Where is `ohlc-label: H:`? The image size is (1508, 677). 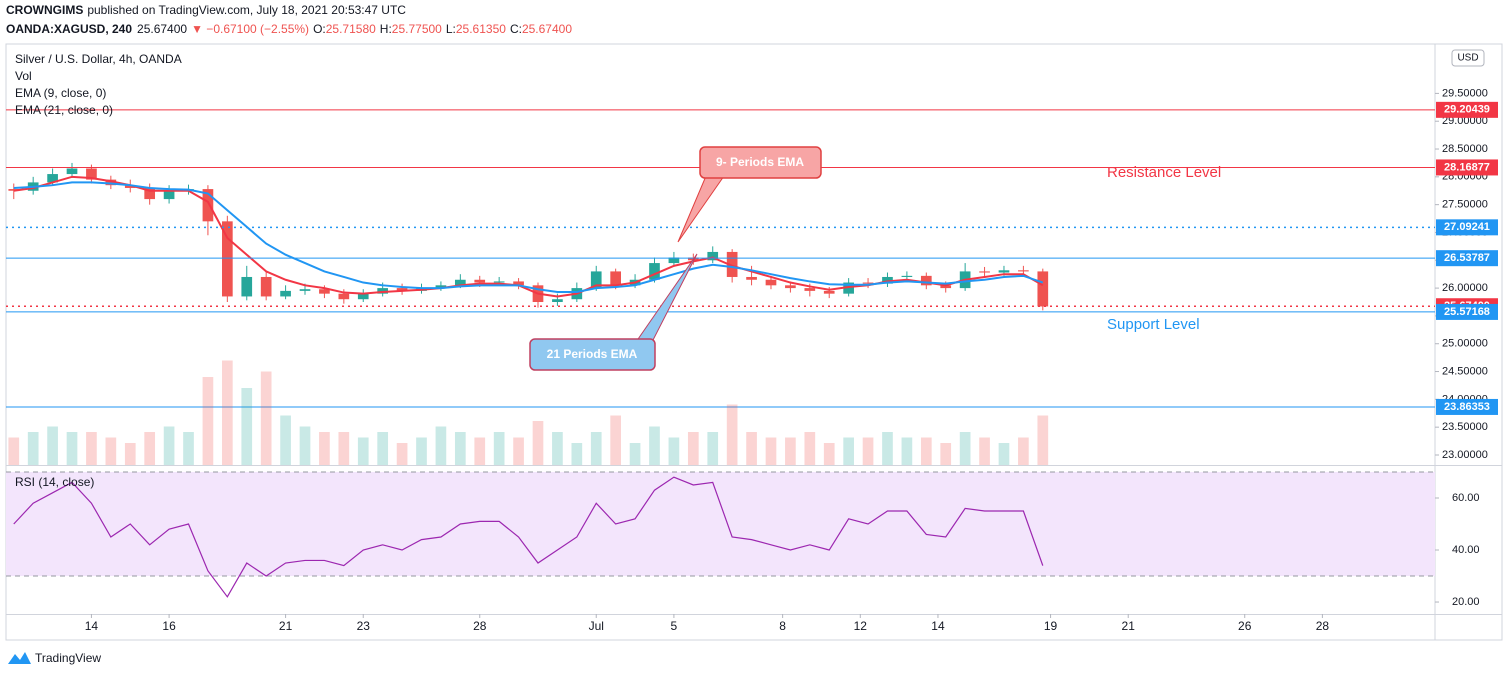
ohlc-label: H: is located at coordinates (386, 29).